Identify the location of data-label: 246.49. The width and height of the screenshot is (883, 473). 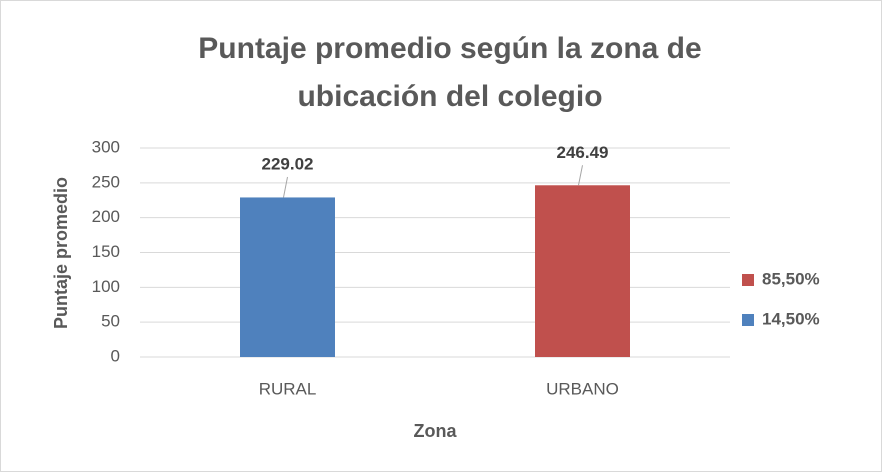
(583, 152).